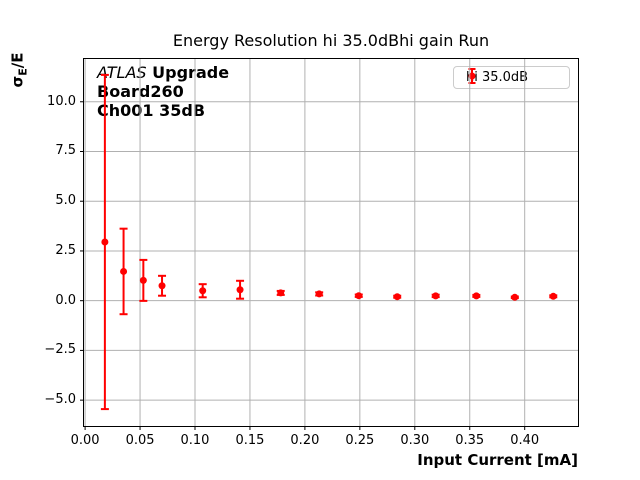 The height and width of the screenshot is (480, 640). What do you see at coordinates (65, 201) in the screenshot?
I see `y-tick-label: 5.0` at bounding box center [65, 201].